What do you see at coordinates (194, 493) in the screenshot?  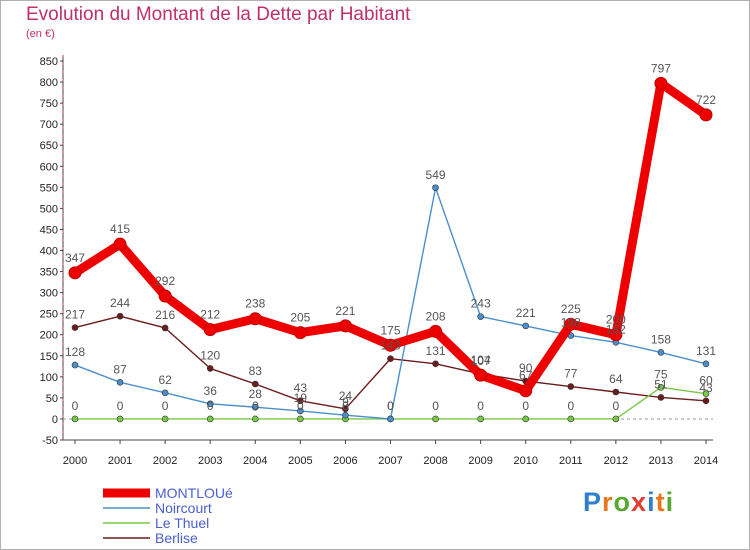 I see `legend-label: MONTLOUé` at bounding box center [194, 493].